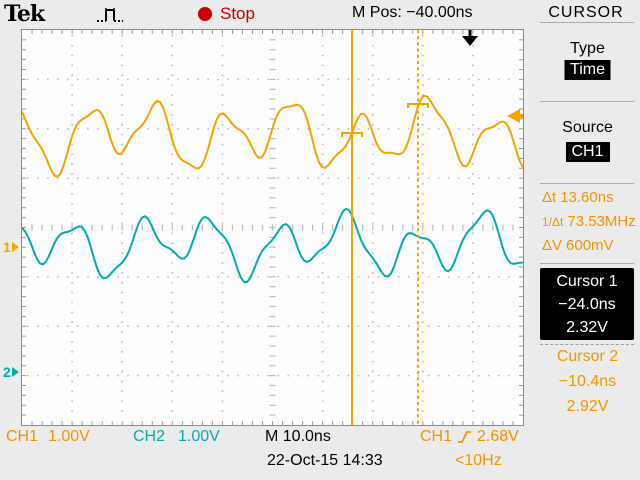 The image size is (640, 480). I want to click on ch2-trace, so click(272, 245).